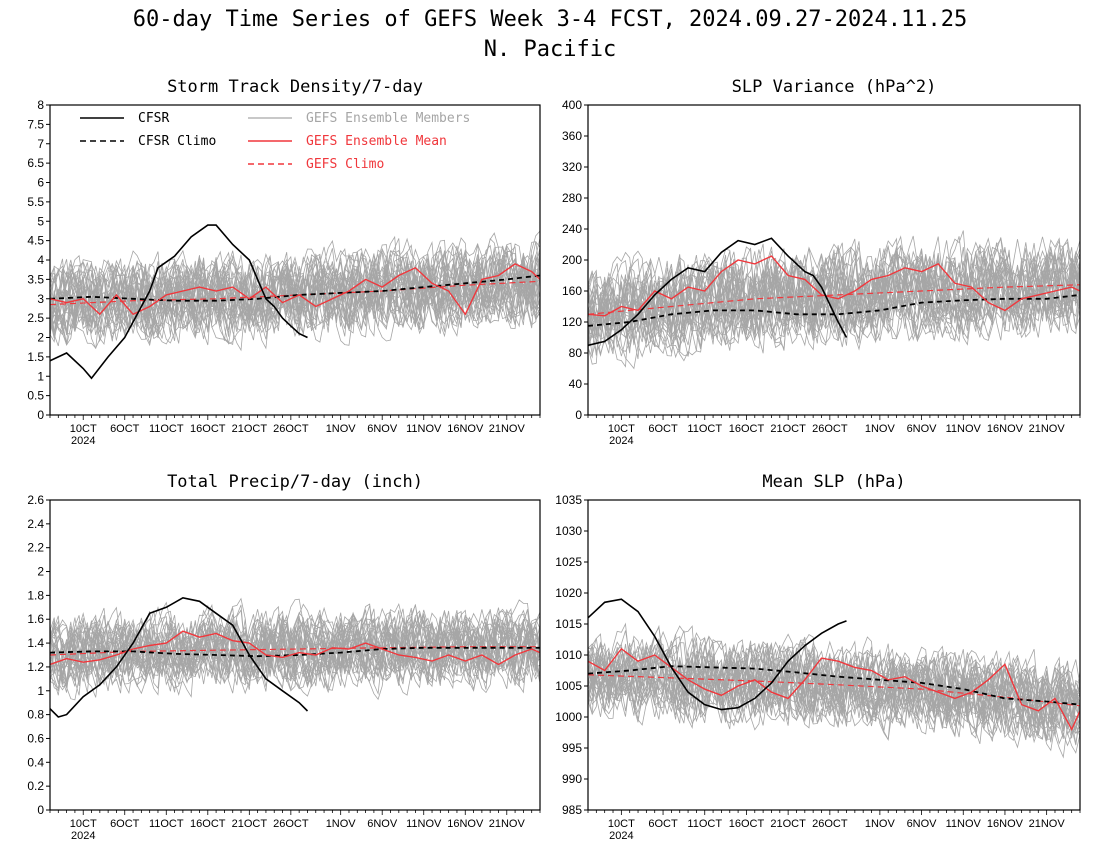  Describe the element at coordinates (568, 655) in the screenshot. I see `y-tick-label: 1010` at that location.